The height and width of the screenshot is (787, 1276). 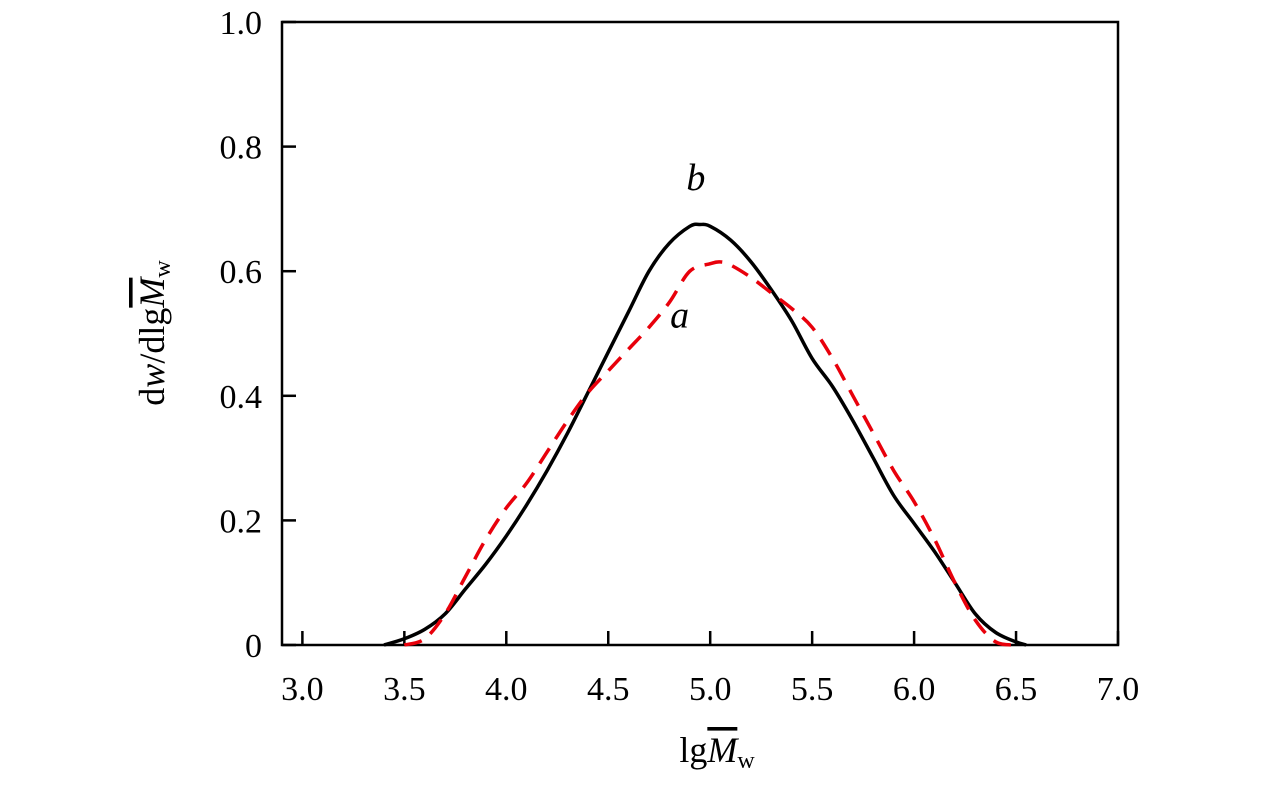 I want to click on x-tick-label: 5.0, so click(x=710, y=689).